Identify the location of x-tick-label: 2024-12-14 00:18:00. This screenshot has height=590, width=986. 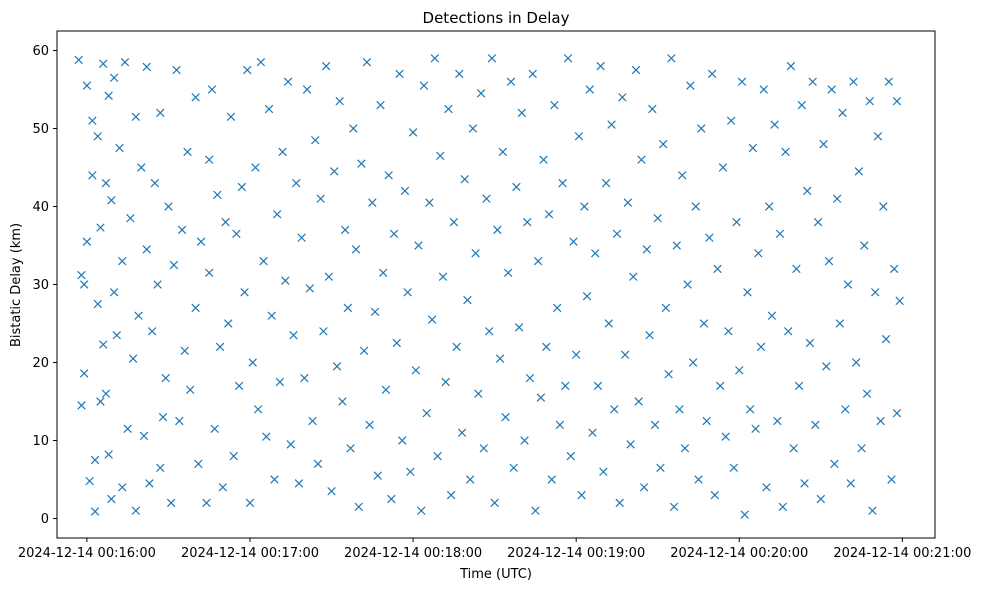
(413, 553).